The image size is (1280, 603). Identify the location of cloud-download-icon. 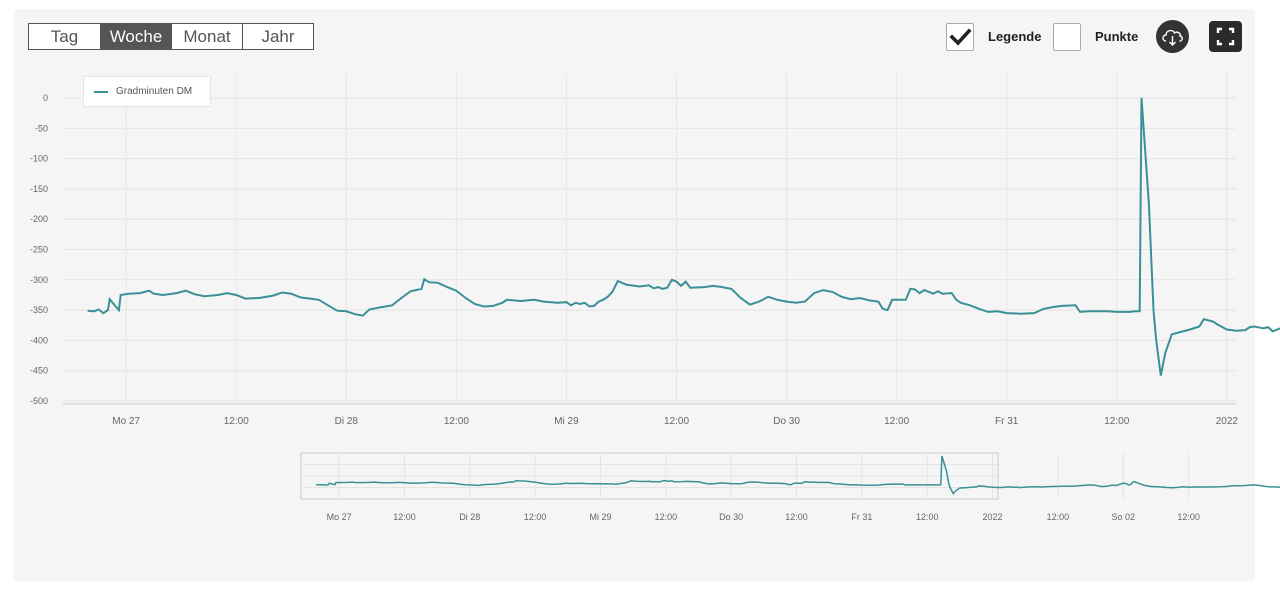
(1172, 37).